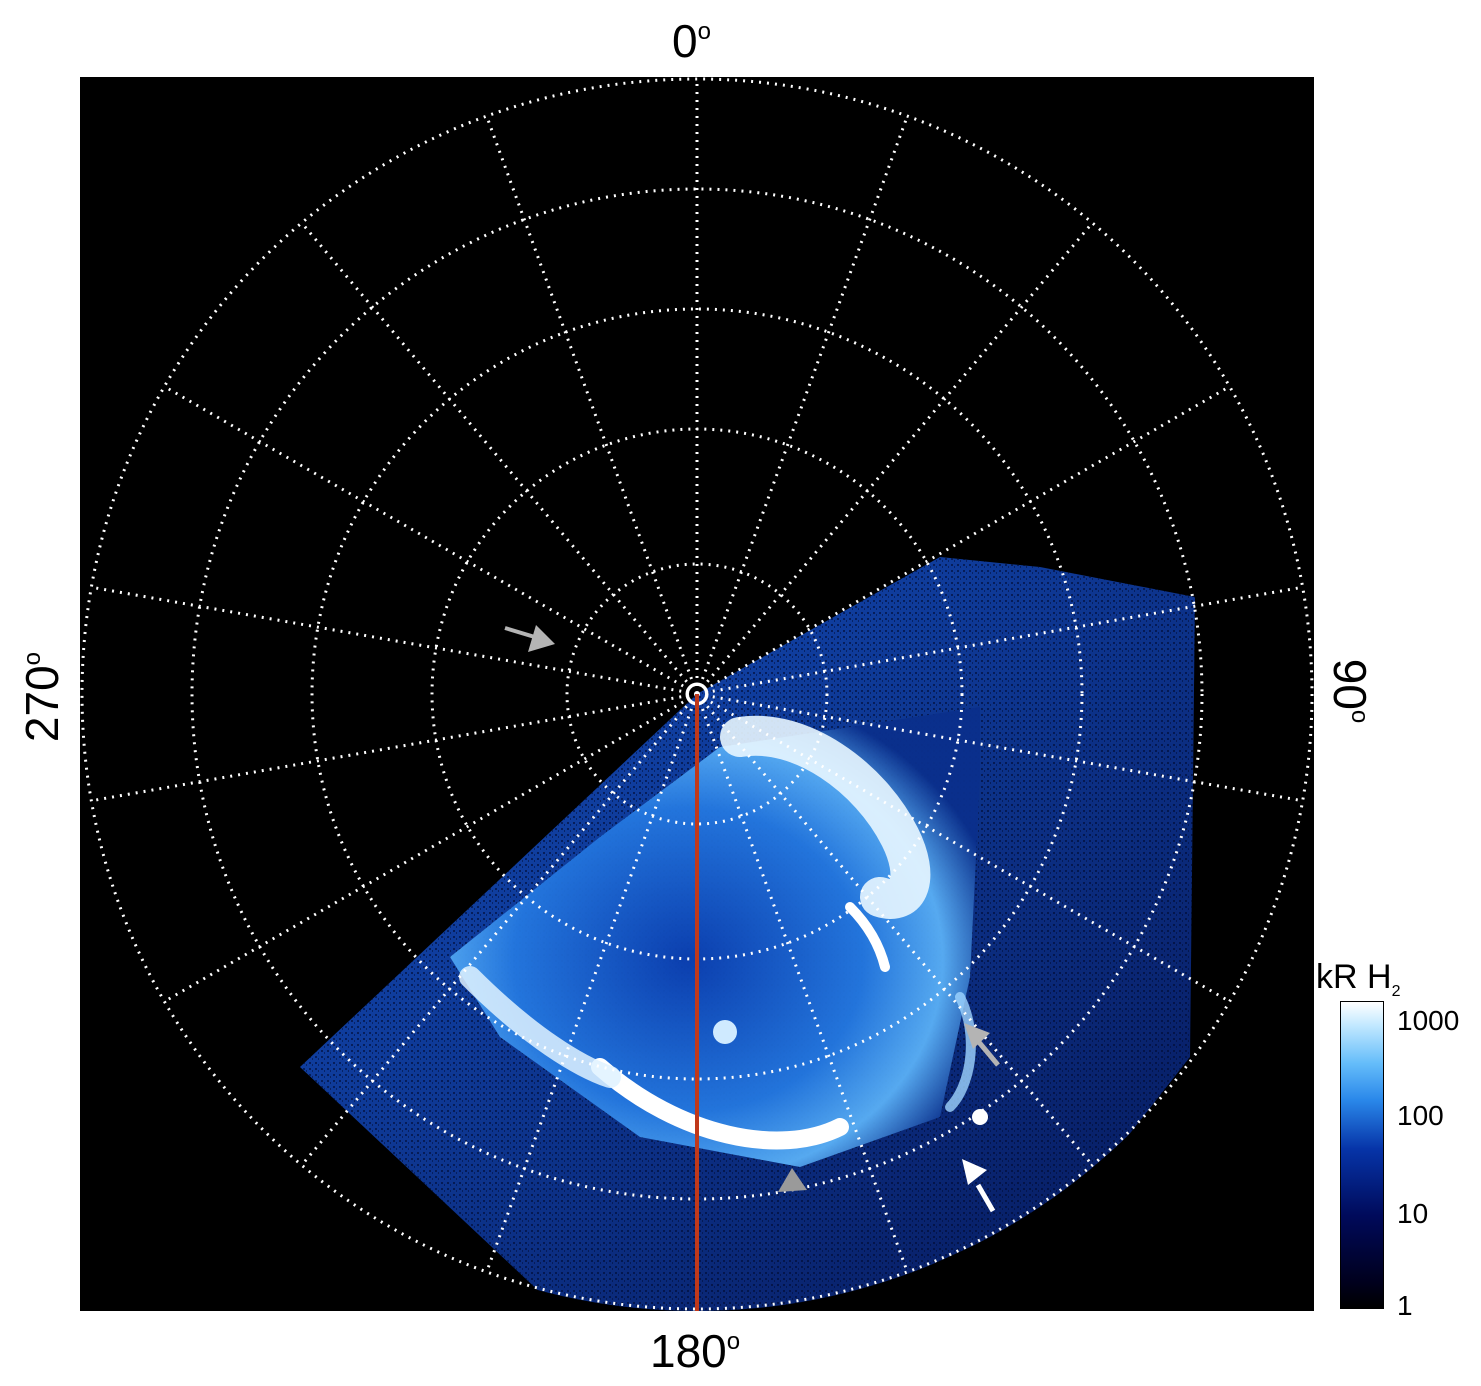 The width and height of the screenshot is (1481, 1386). Describe the element at coordinates (1413, 1213) in the screenshot. I see `colorbar-tick: 10` at that location.